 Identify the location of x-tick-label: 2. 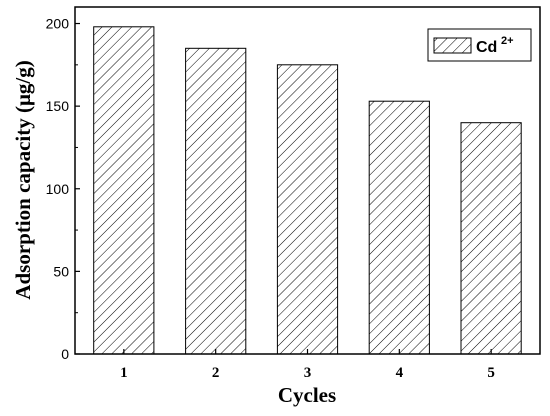
(216, 373).